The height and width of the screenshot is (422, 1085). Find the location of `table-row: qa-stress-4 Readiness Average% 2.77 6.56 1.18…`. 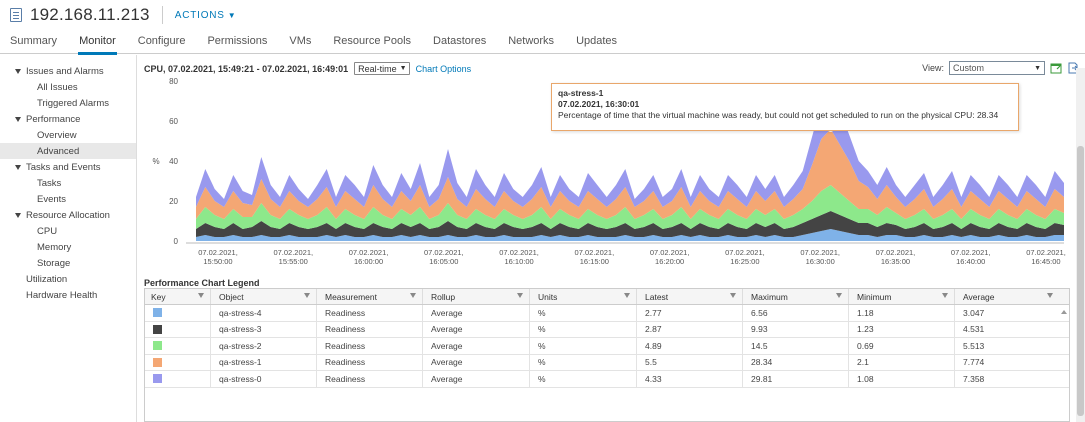

table-row: qa-stress-4 Readiness Average% 2.77 6.56 1.18… is located at coordinates (607, 313).